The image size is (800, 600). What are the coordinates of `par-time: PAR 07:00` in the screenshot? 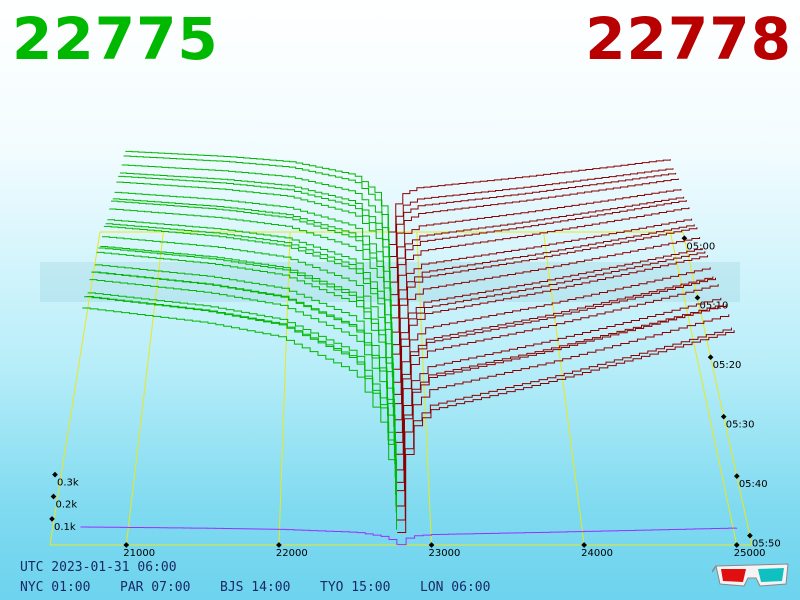 It's located at (155, 587).